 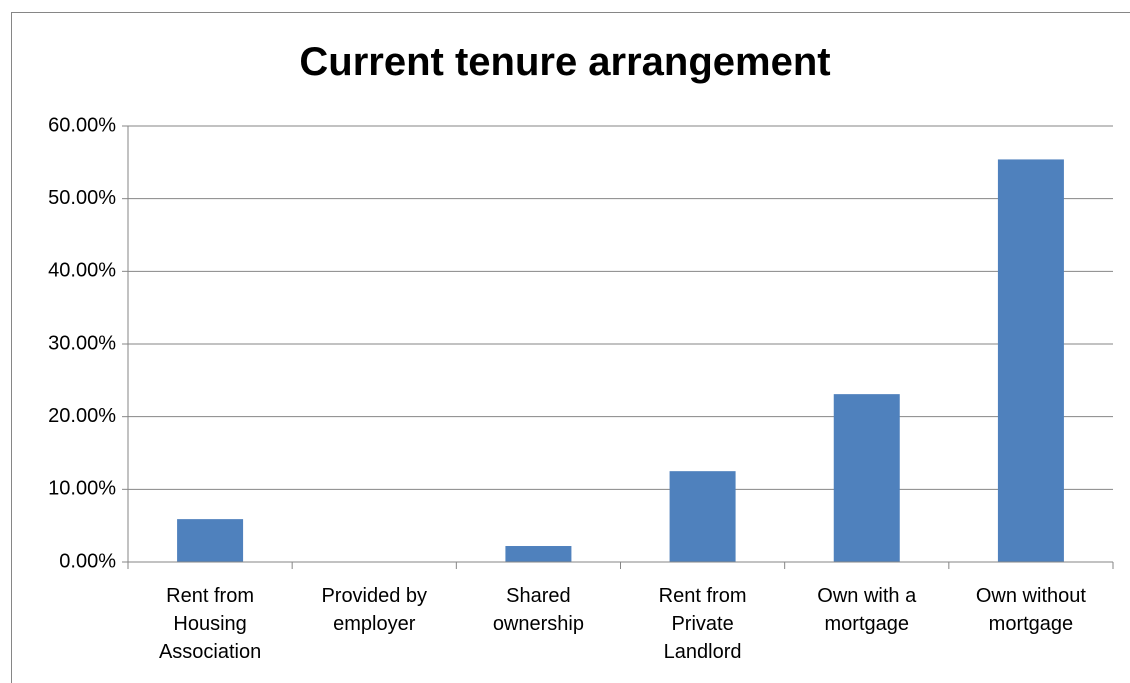 What do you see at coordinates (538, 610) in the screenshot?
I see `x-tick-label: Shared ownership` at bounding box center [538, 610].